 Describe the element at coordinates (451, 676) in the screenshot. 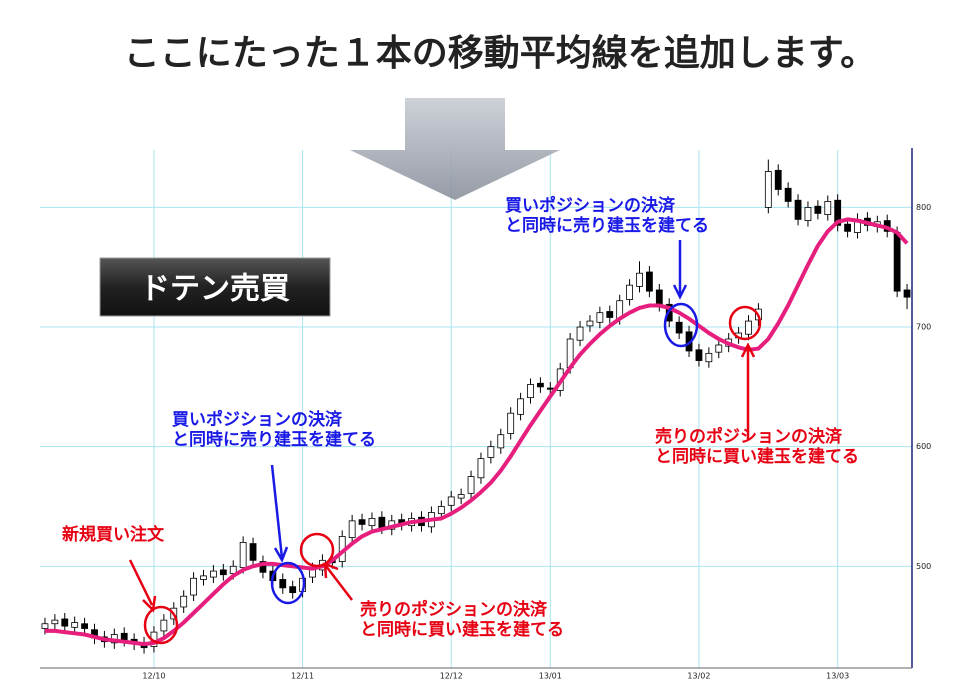

I see `x-tick-label: 12/12` at that location.